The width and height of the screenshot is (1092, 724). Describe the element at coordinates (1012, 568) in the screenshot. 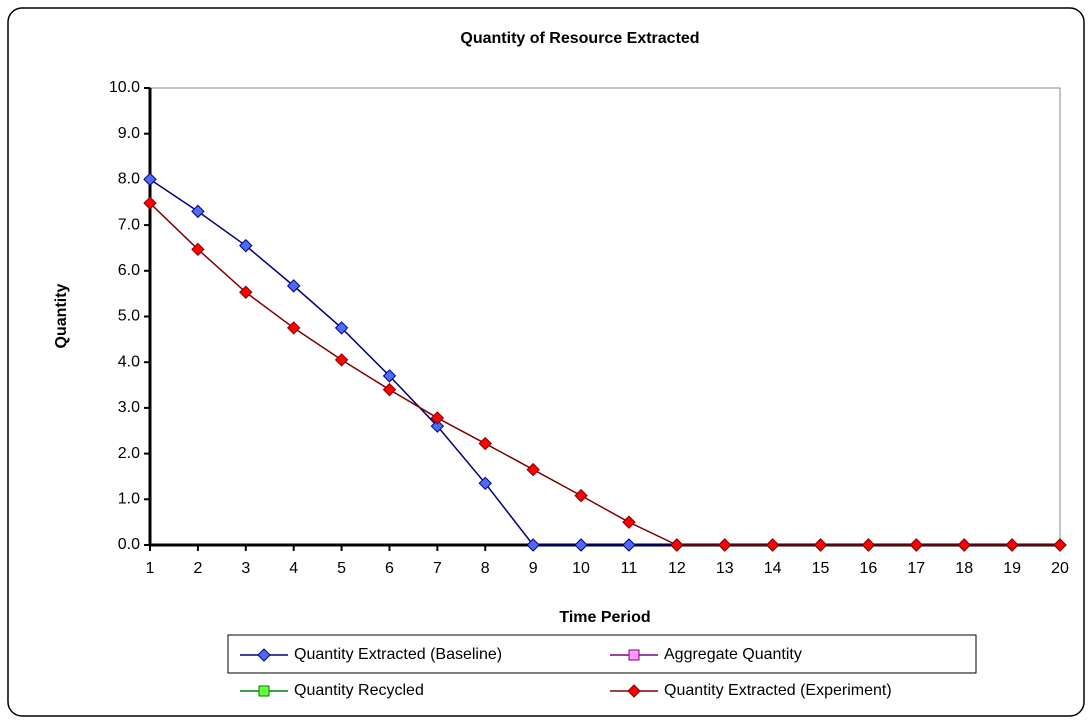

I see `x-tick-label: 19` at that location.